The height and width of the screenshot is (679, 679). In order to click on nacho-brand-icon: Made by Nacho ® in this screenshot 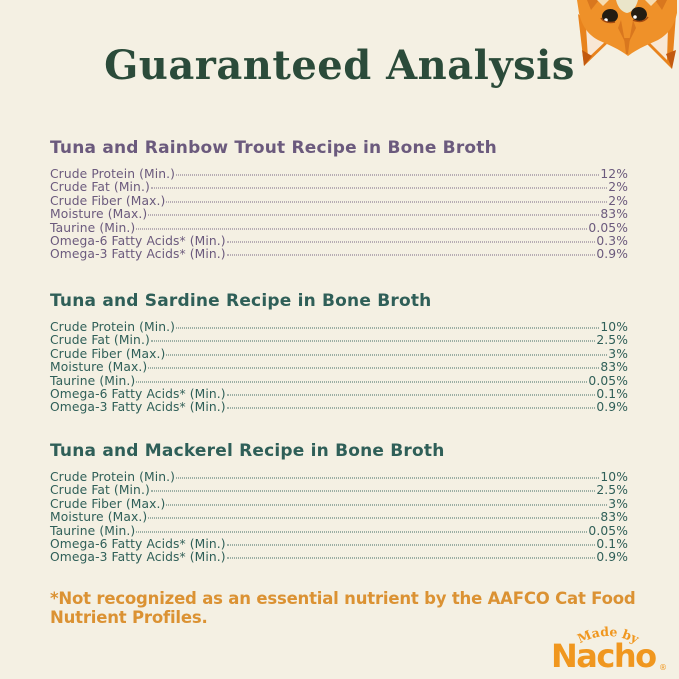, I will do `click(609, 648)`.